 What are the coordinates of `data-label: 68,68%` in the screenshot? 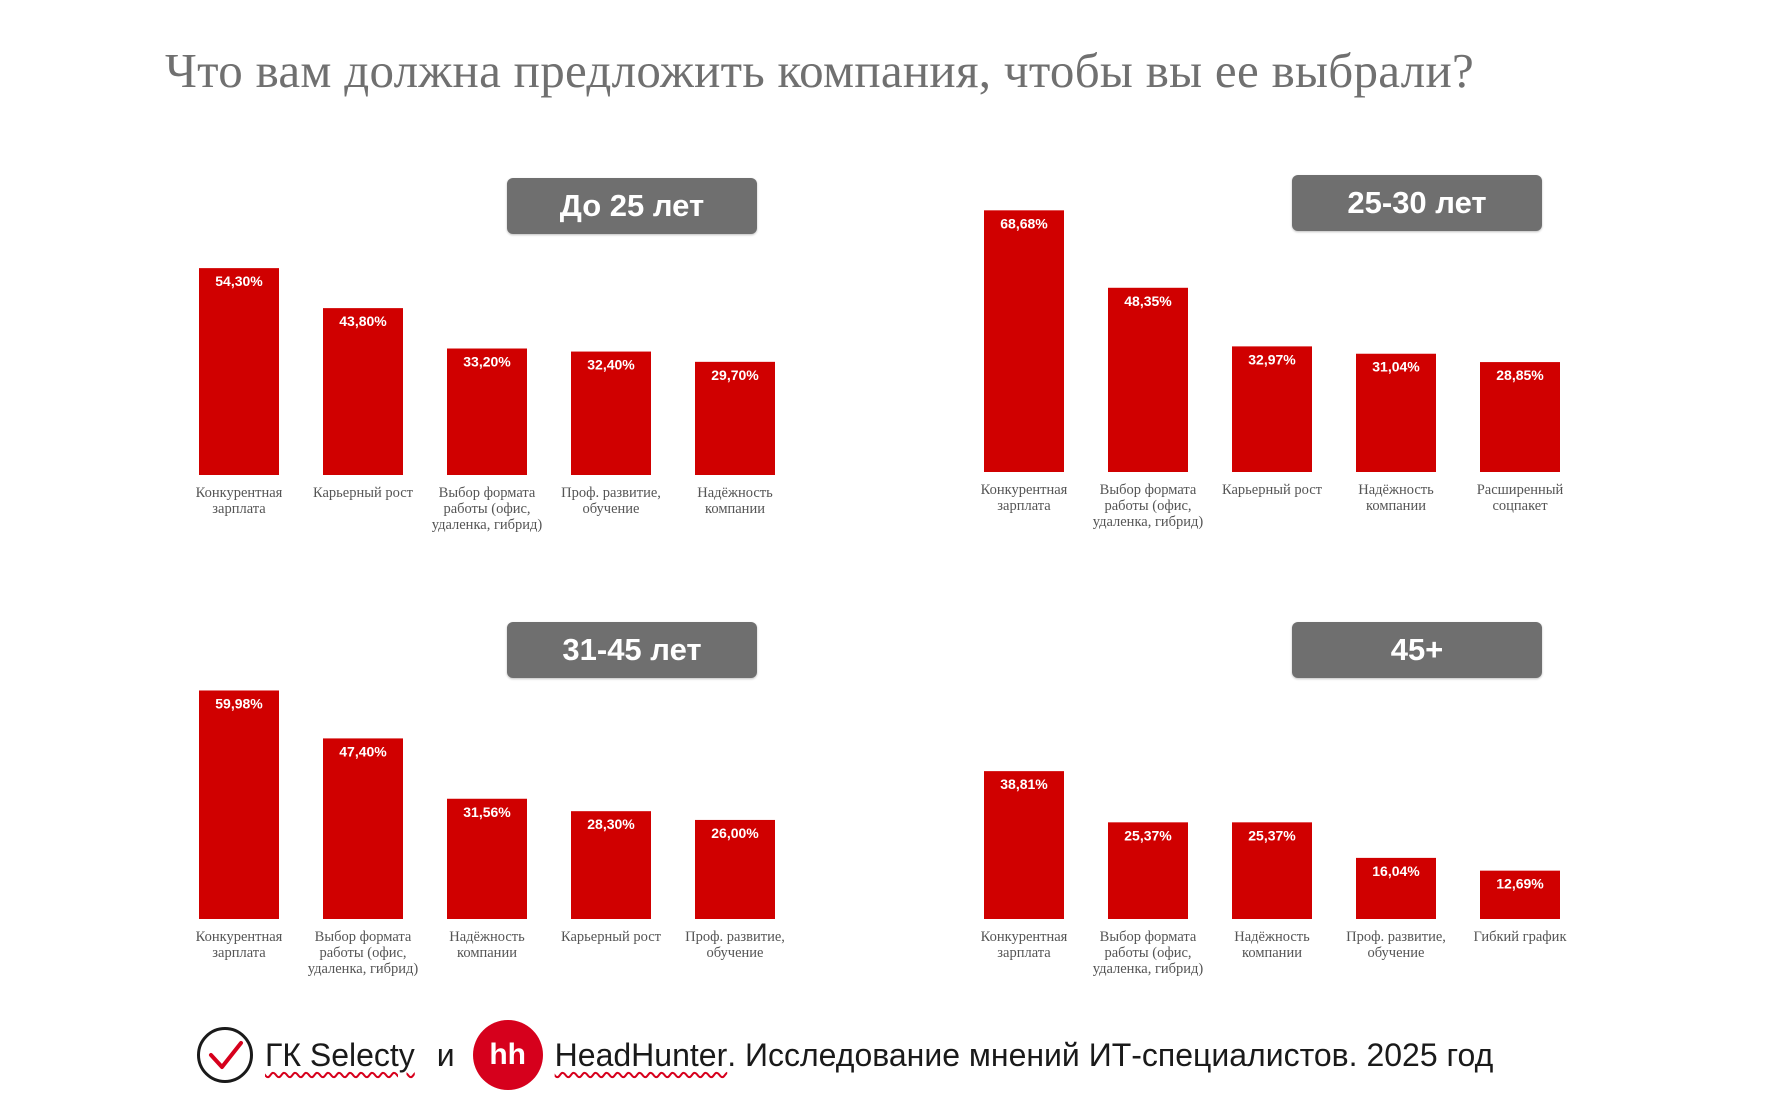 It's located at (1024, 223).